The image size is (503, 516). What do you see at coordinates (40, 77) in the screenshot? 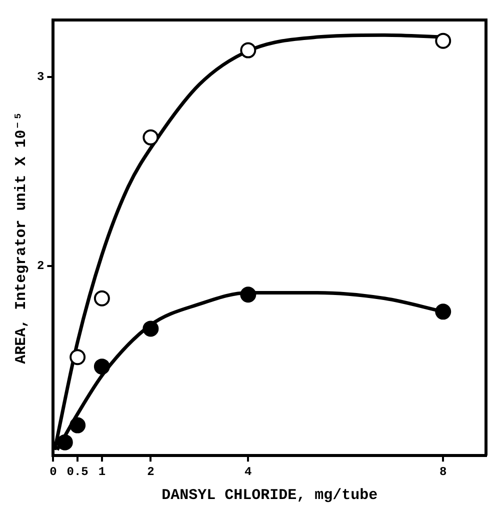
I see `y-tick-label: 3` at bounding box center [40, 77].